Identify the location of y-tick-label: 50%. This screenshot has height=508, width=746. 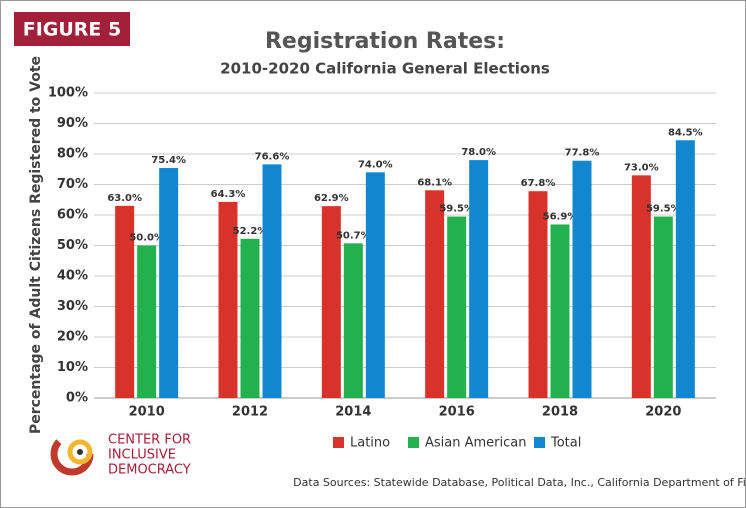
(72, 245).